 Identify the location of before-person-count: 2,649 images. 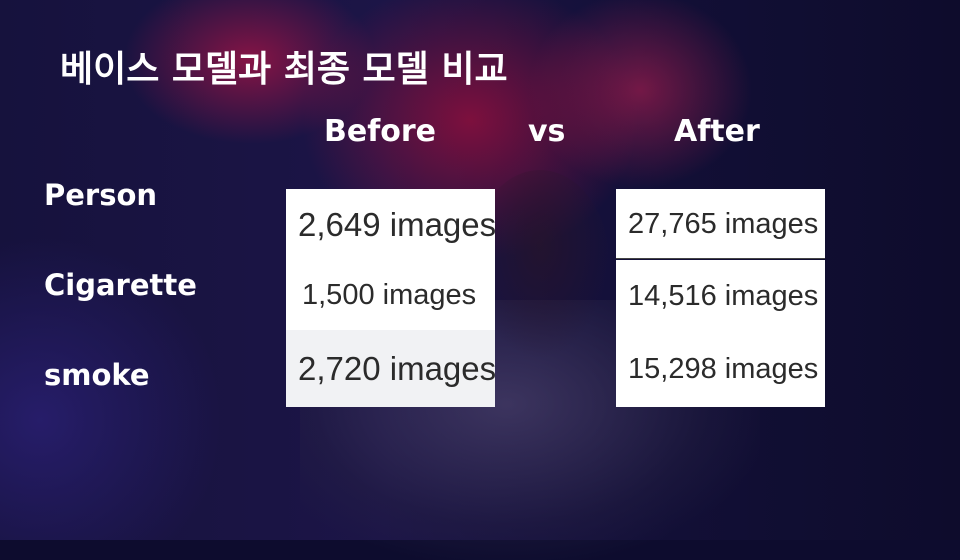
(391, 225).